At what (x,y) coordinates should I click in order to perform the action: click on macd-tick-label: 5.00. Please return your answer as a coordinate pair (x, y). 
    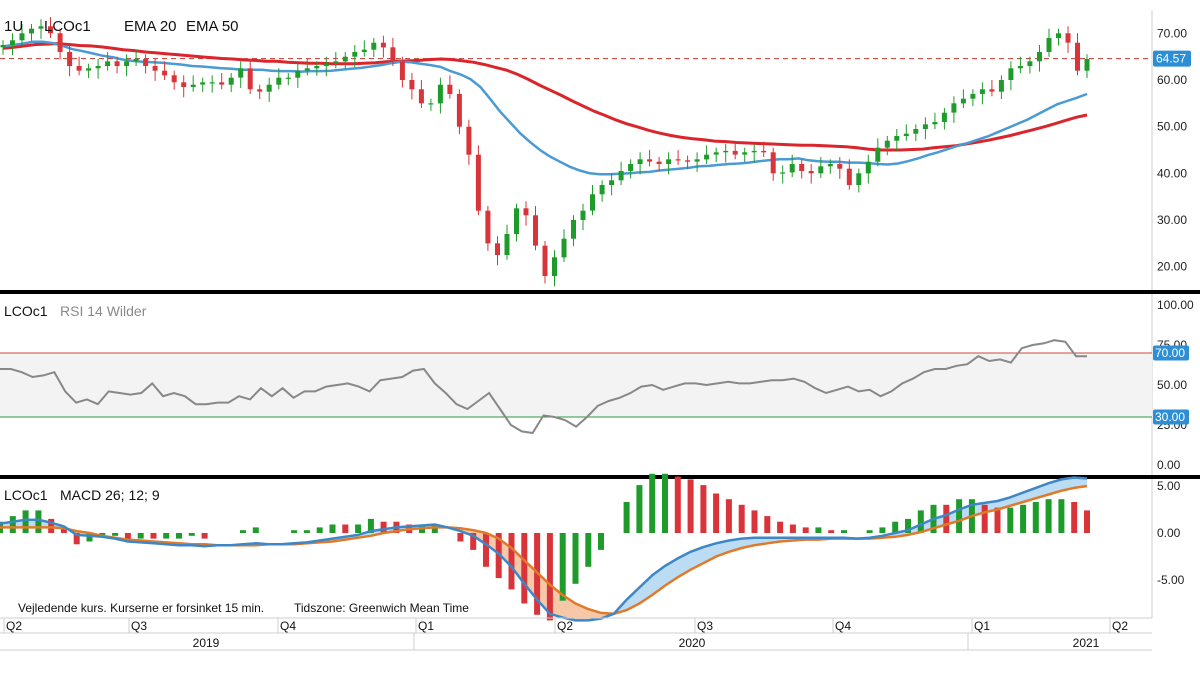
    Looking at the image, I should click on (1169, 486).